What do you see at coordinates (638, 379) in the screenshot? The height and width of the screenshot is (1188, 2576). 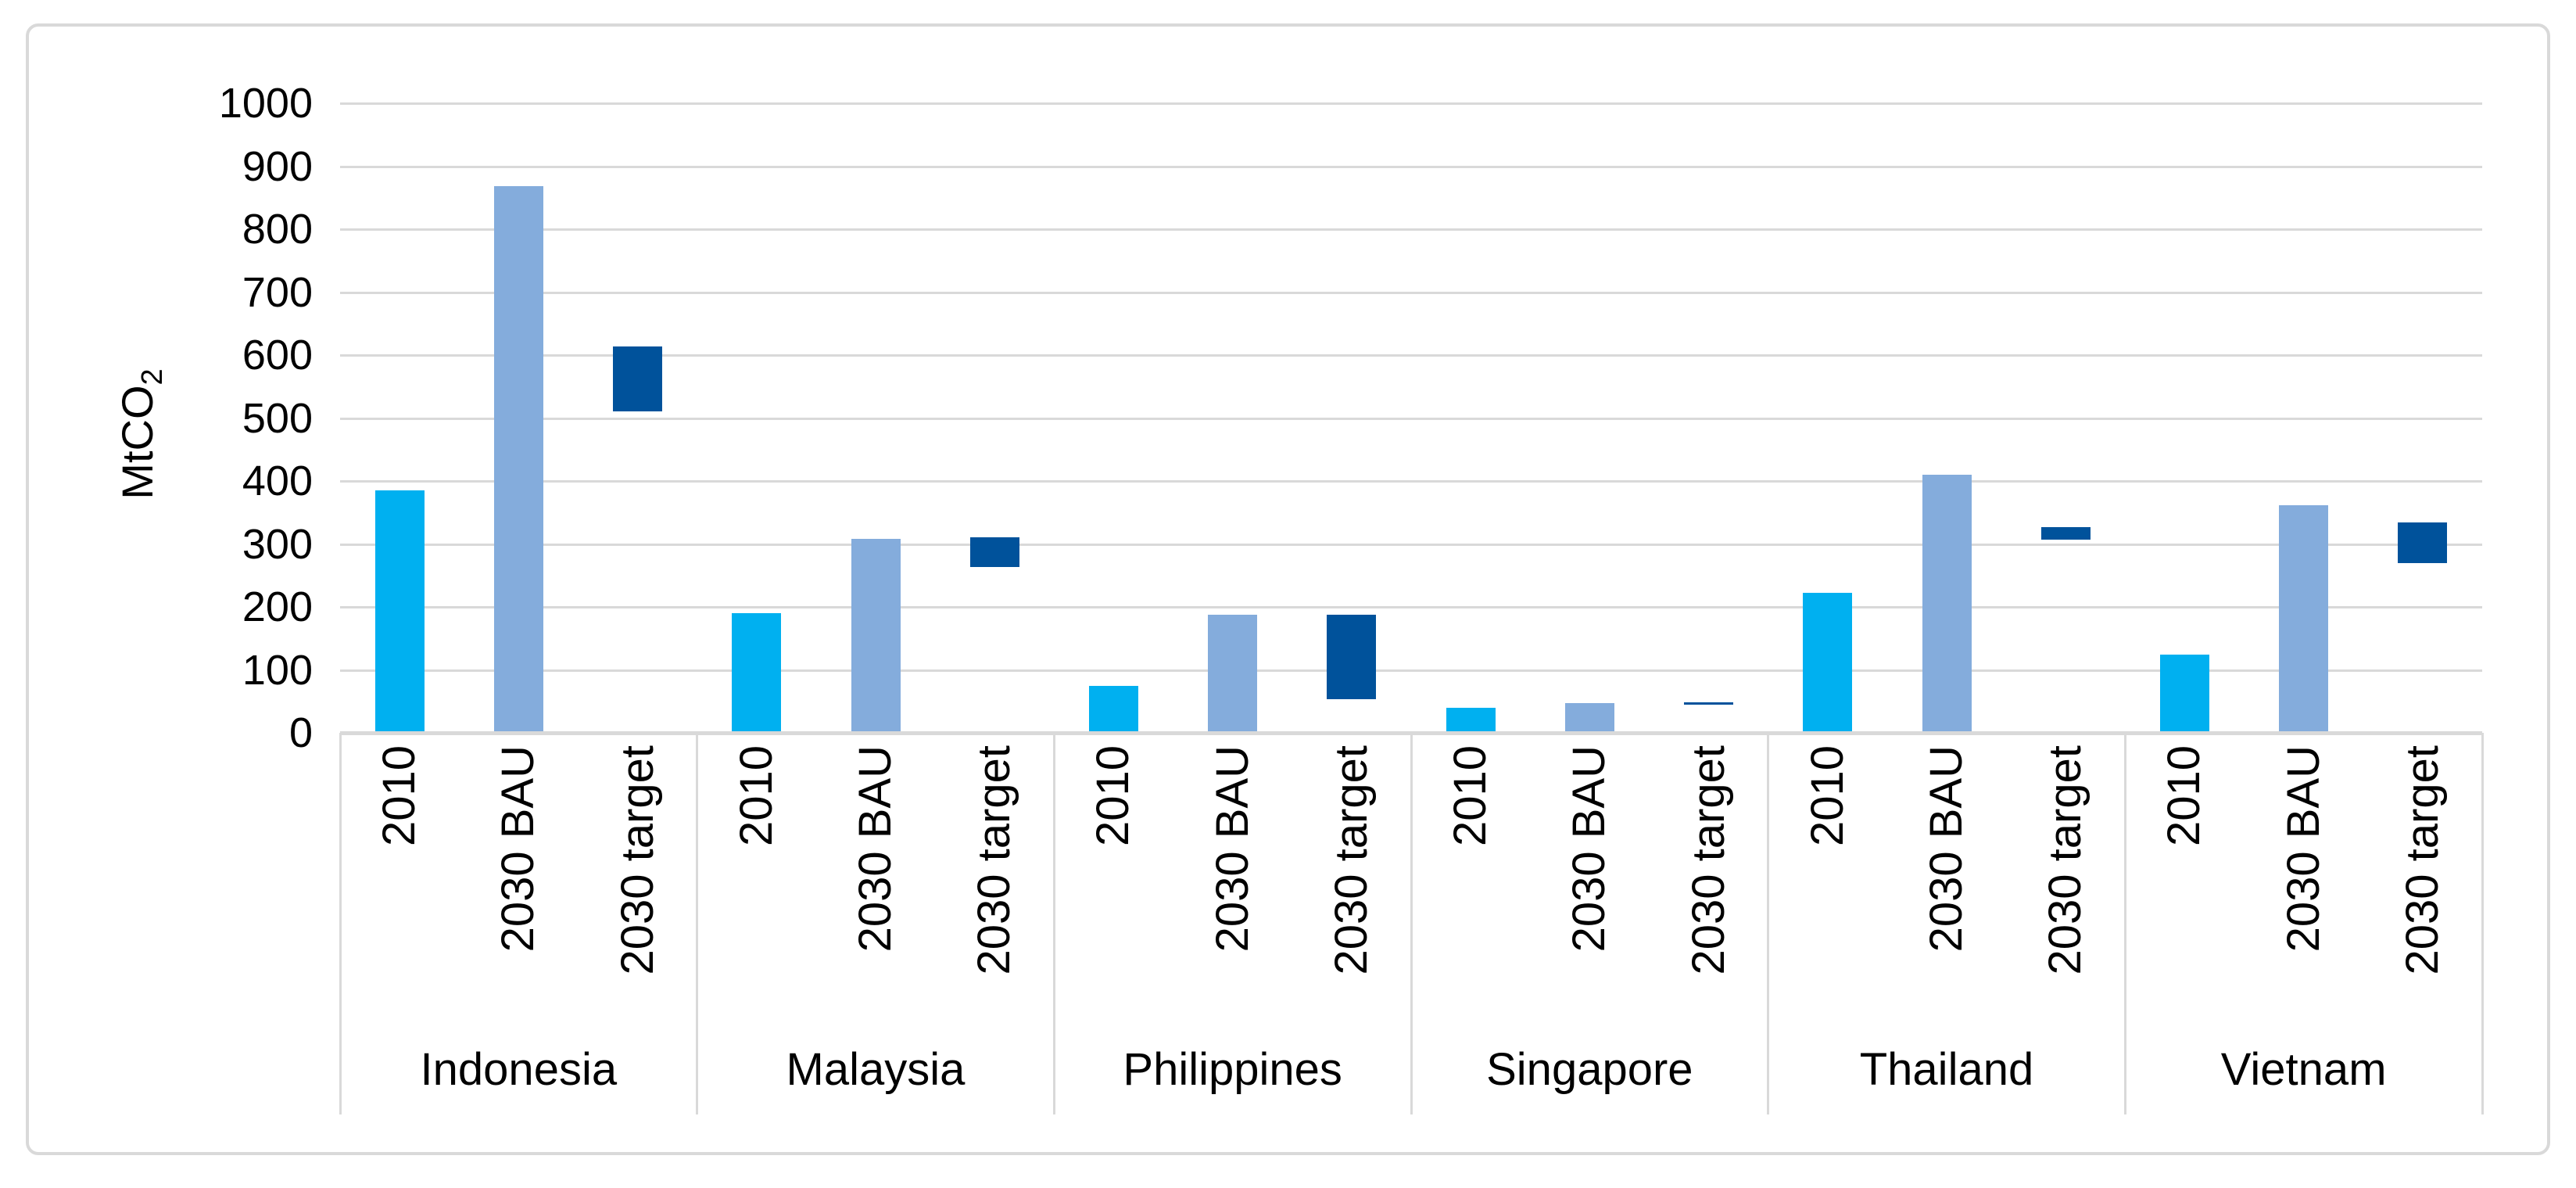 I see `bar-indonesia-2030-target` at bounding box center [638, 379].